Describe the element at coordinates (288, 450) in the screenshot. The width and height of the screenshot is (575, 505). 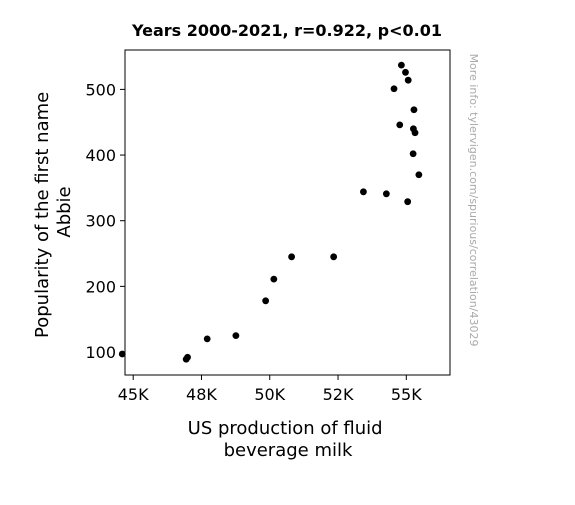
I see `x-axis-label-line-2: beverage milk` at that location.